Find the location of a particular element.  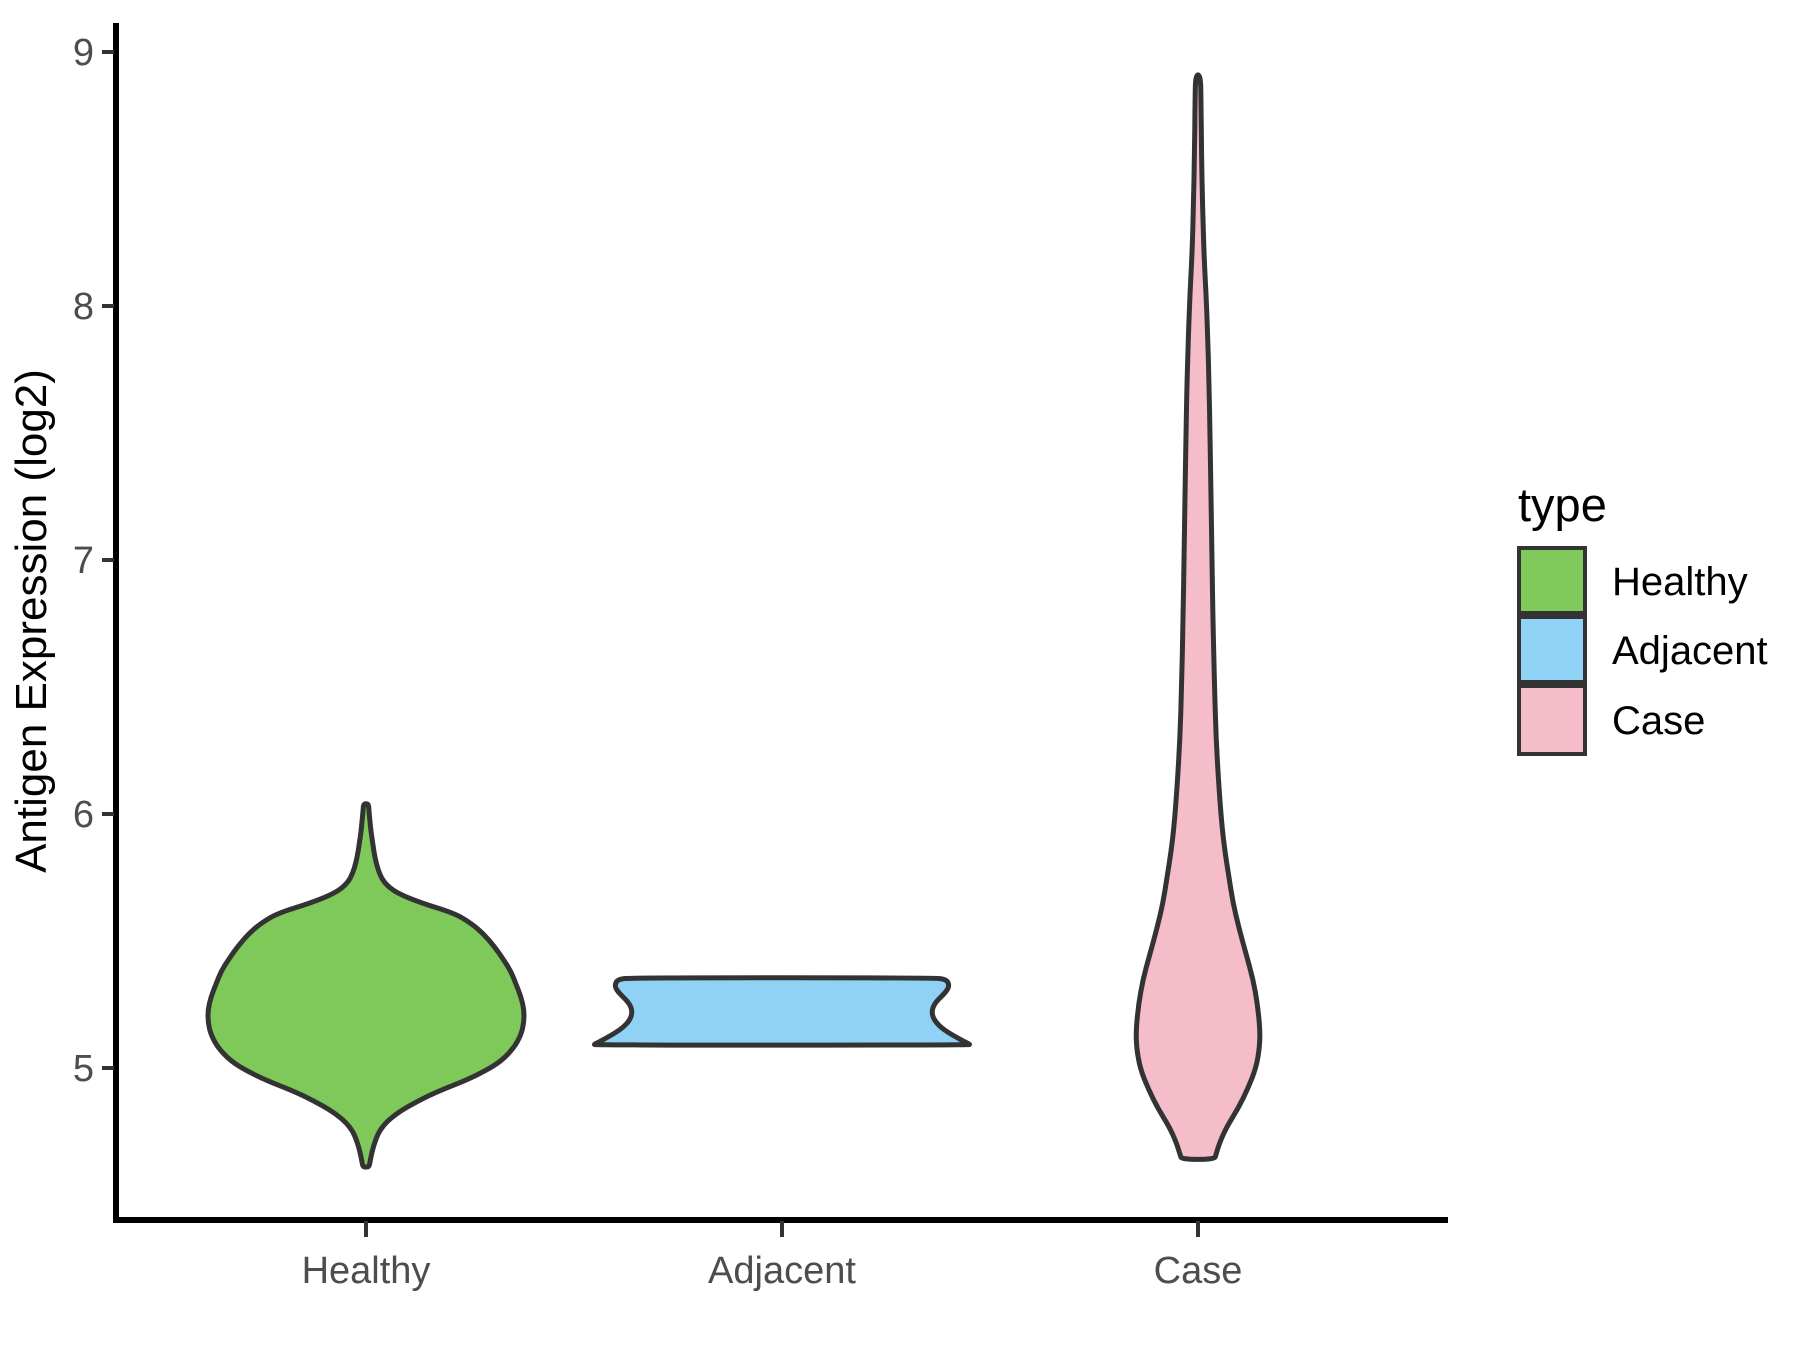

legend-label-case: Case is located at coordinates (1658, 721).